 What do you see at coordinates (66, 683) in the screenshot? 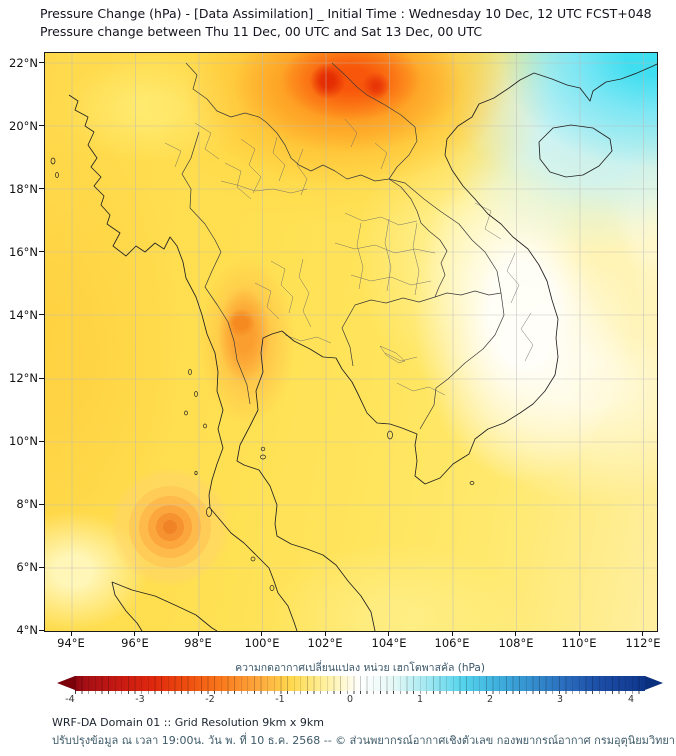
I see `colorbar-min-arrow` at bounding box center [66, 683].